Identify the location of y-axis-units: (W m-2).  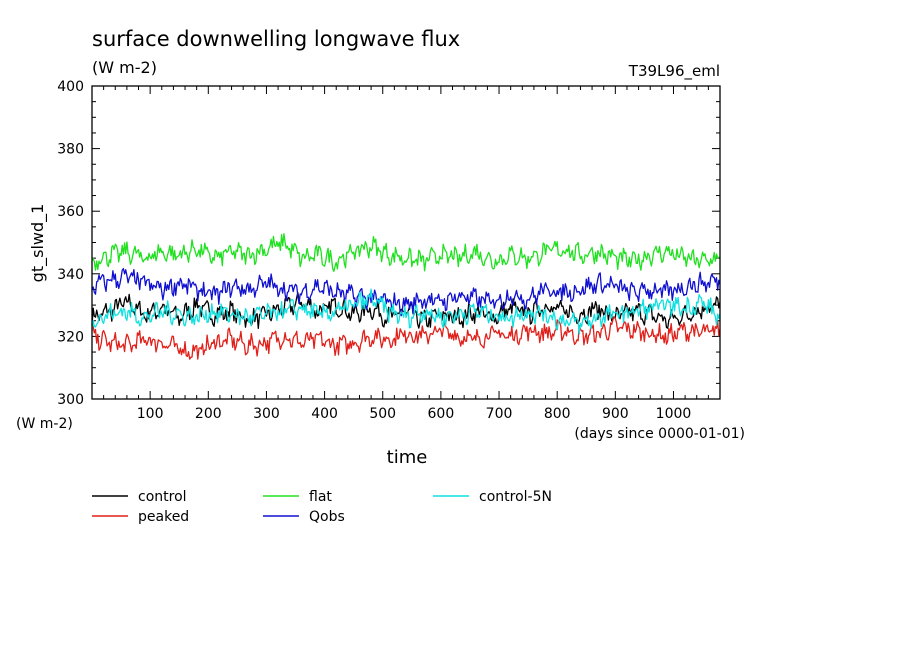
(44, 424).